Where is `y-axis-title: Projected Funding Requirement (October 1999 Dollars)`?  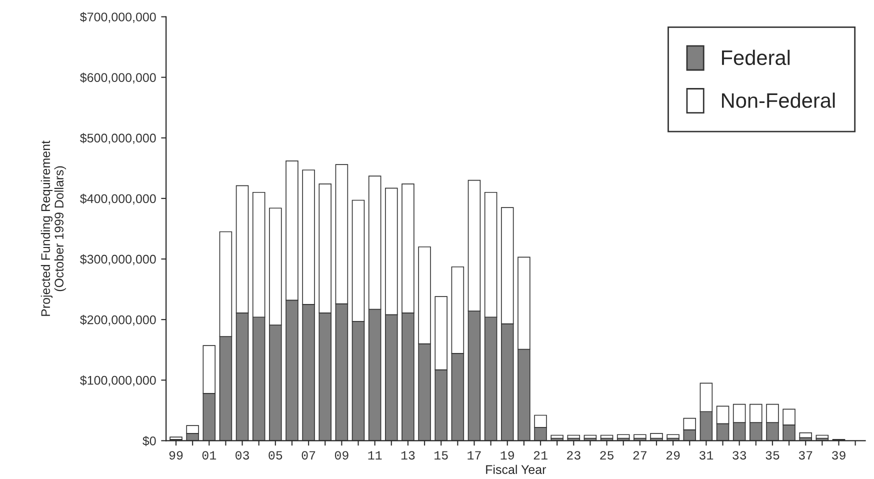 y-axis-title: Projected Funding Requirement (October 1999 Dollars) is located at coordinates (53, 228).